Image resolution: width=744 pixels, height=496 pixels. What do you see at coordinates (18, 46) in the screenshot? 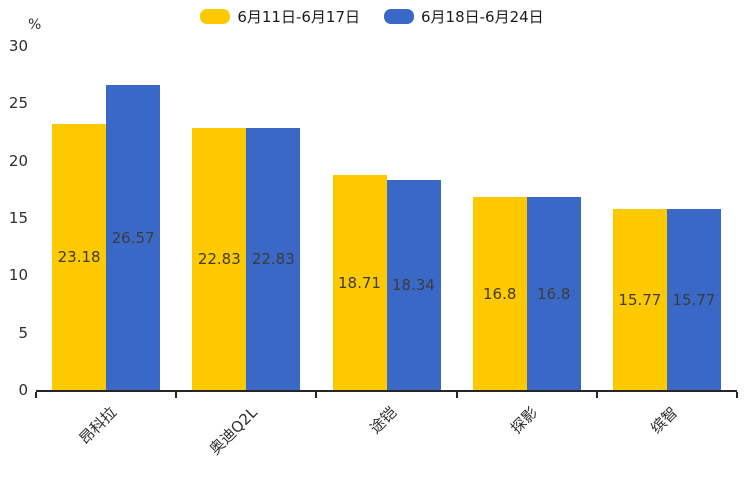
I see `y-axis-tick-label-30: 30` at bounding box center [18, 46].